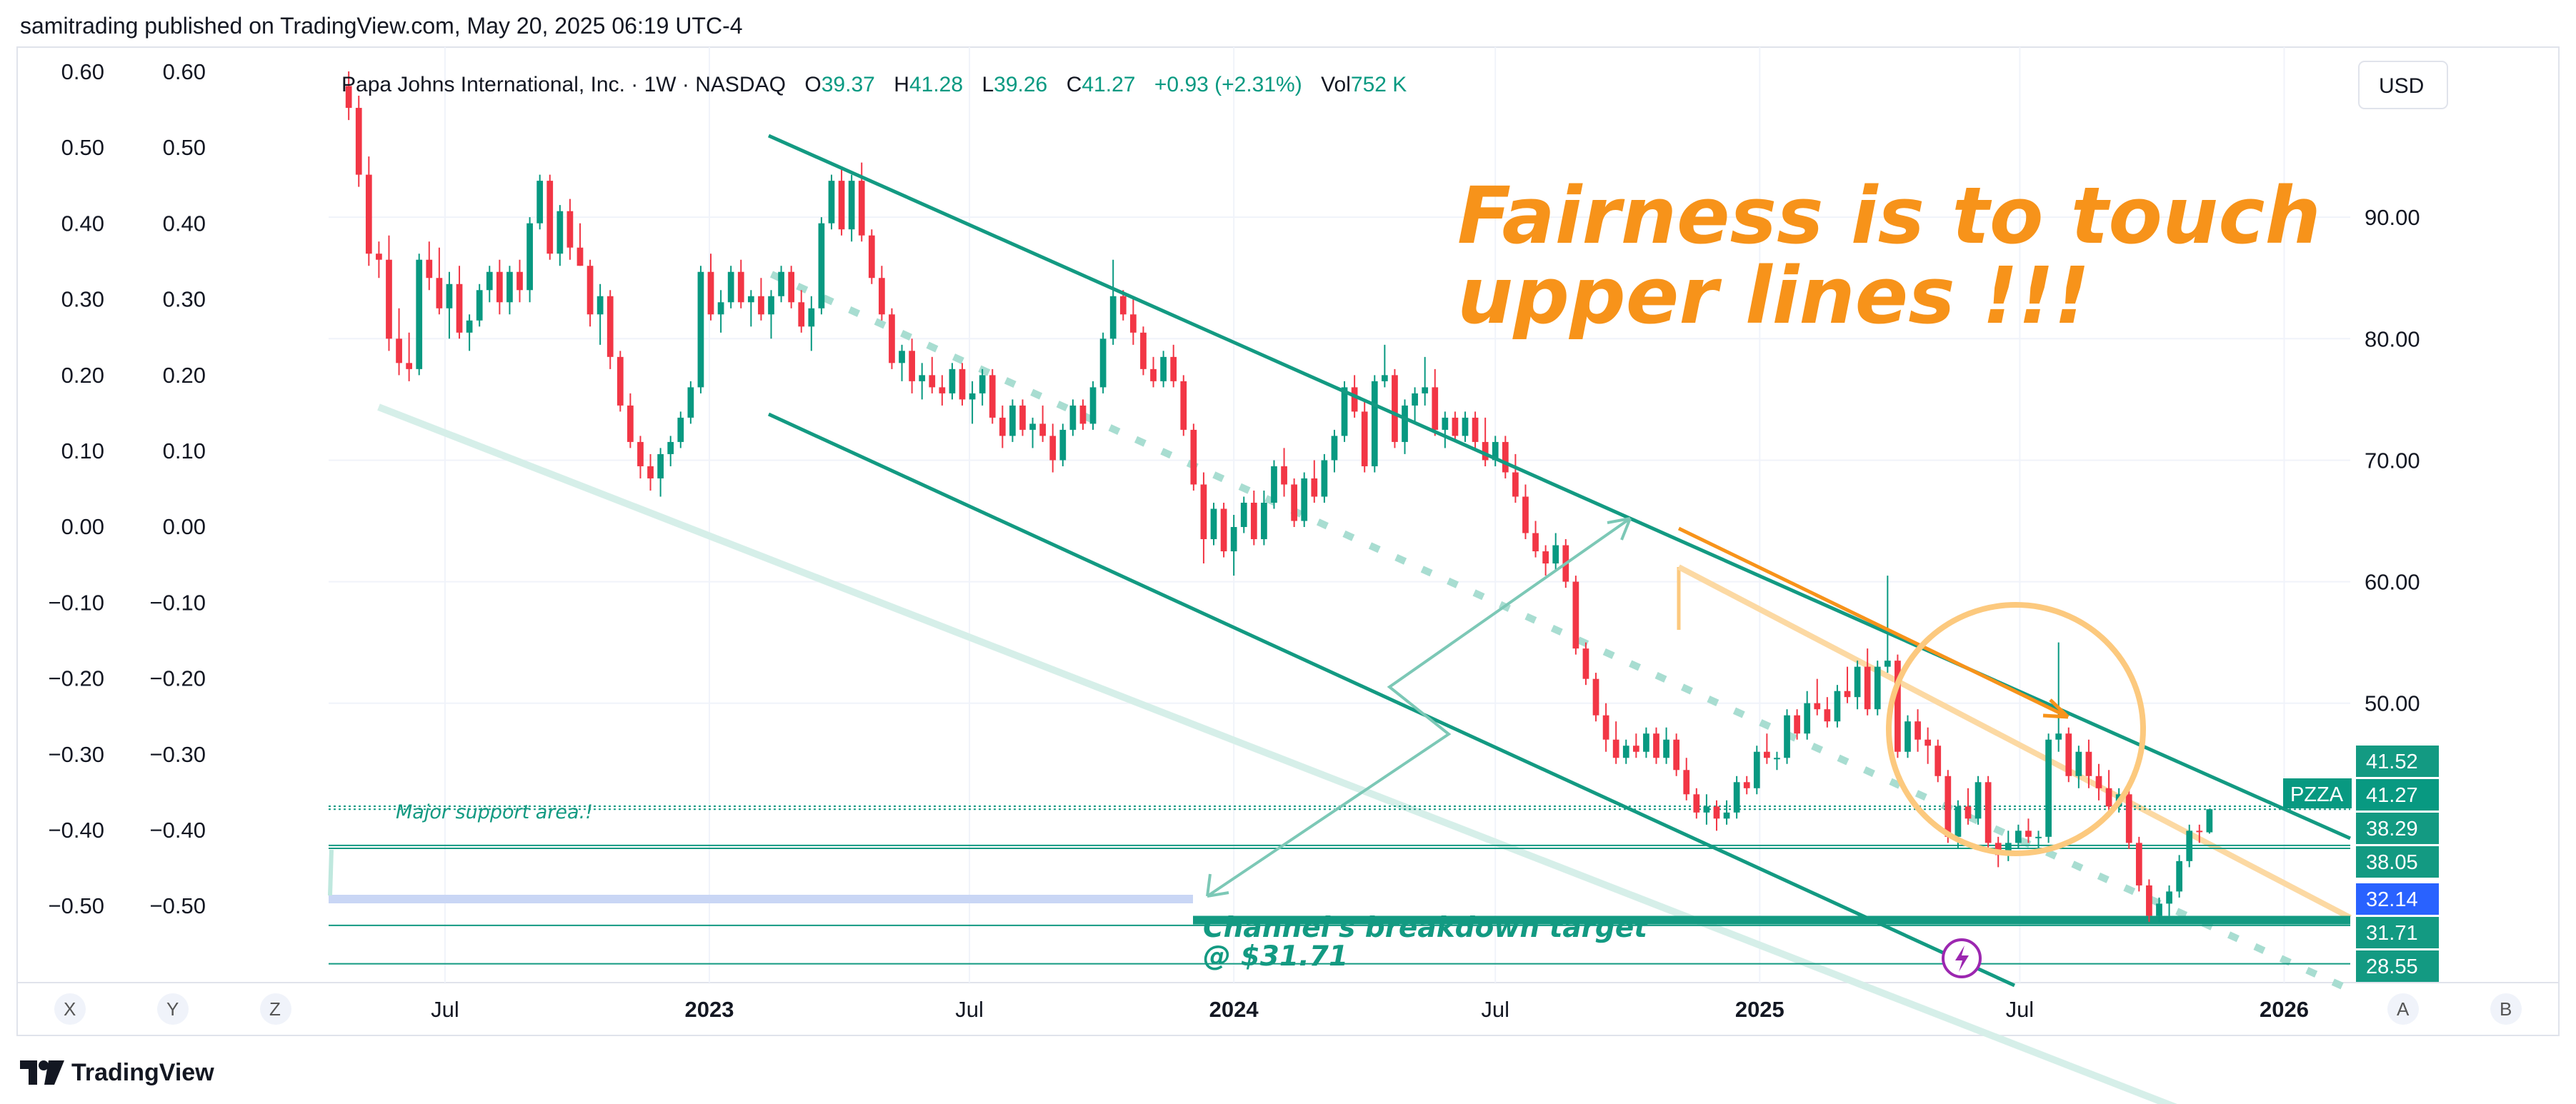 The height and width of the screenshot is (1104, 2576). Describe the element at coordinates (178, 602) in the screenshot. I see `left-scale-b-label: −0.10` at that location.